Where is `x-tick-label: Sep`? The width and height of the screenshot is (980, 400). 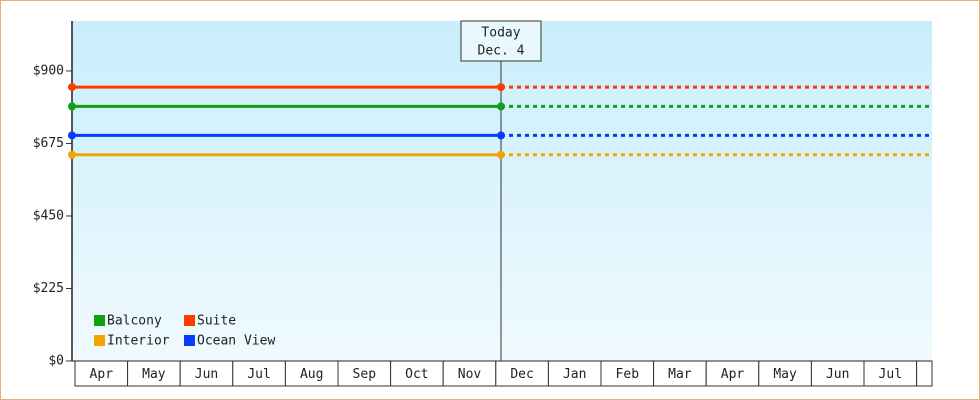
x-tick-label: Sep is located at coordinates (365, 374).